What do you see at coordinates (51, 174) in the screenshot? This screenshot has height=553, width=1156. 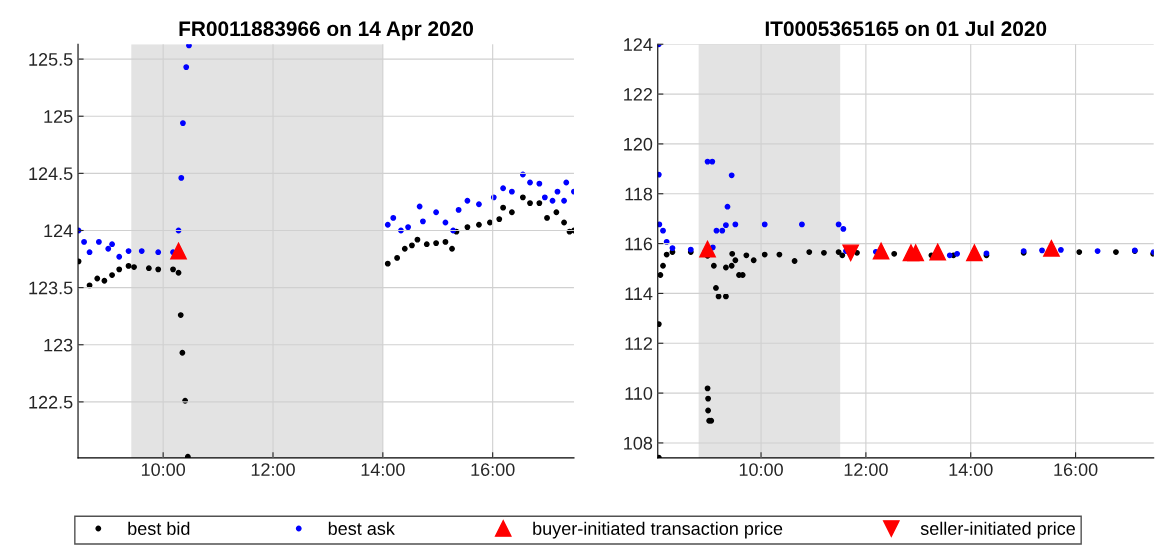 I see `y-tick-label: 124.5` at bounding box center [51, 174].